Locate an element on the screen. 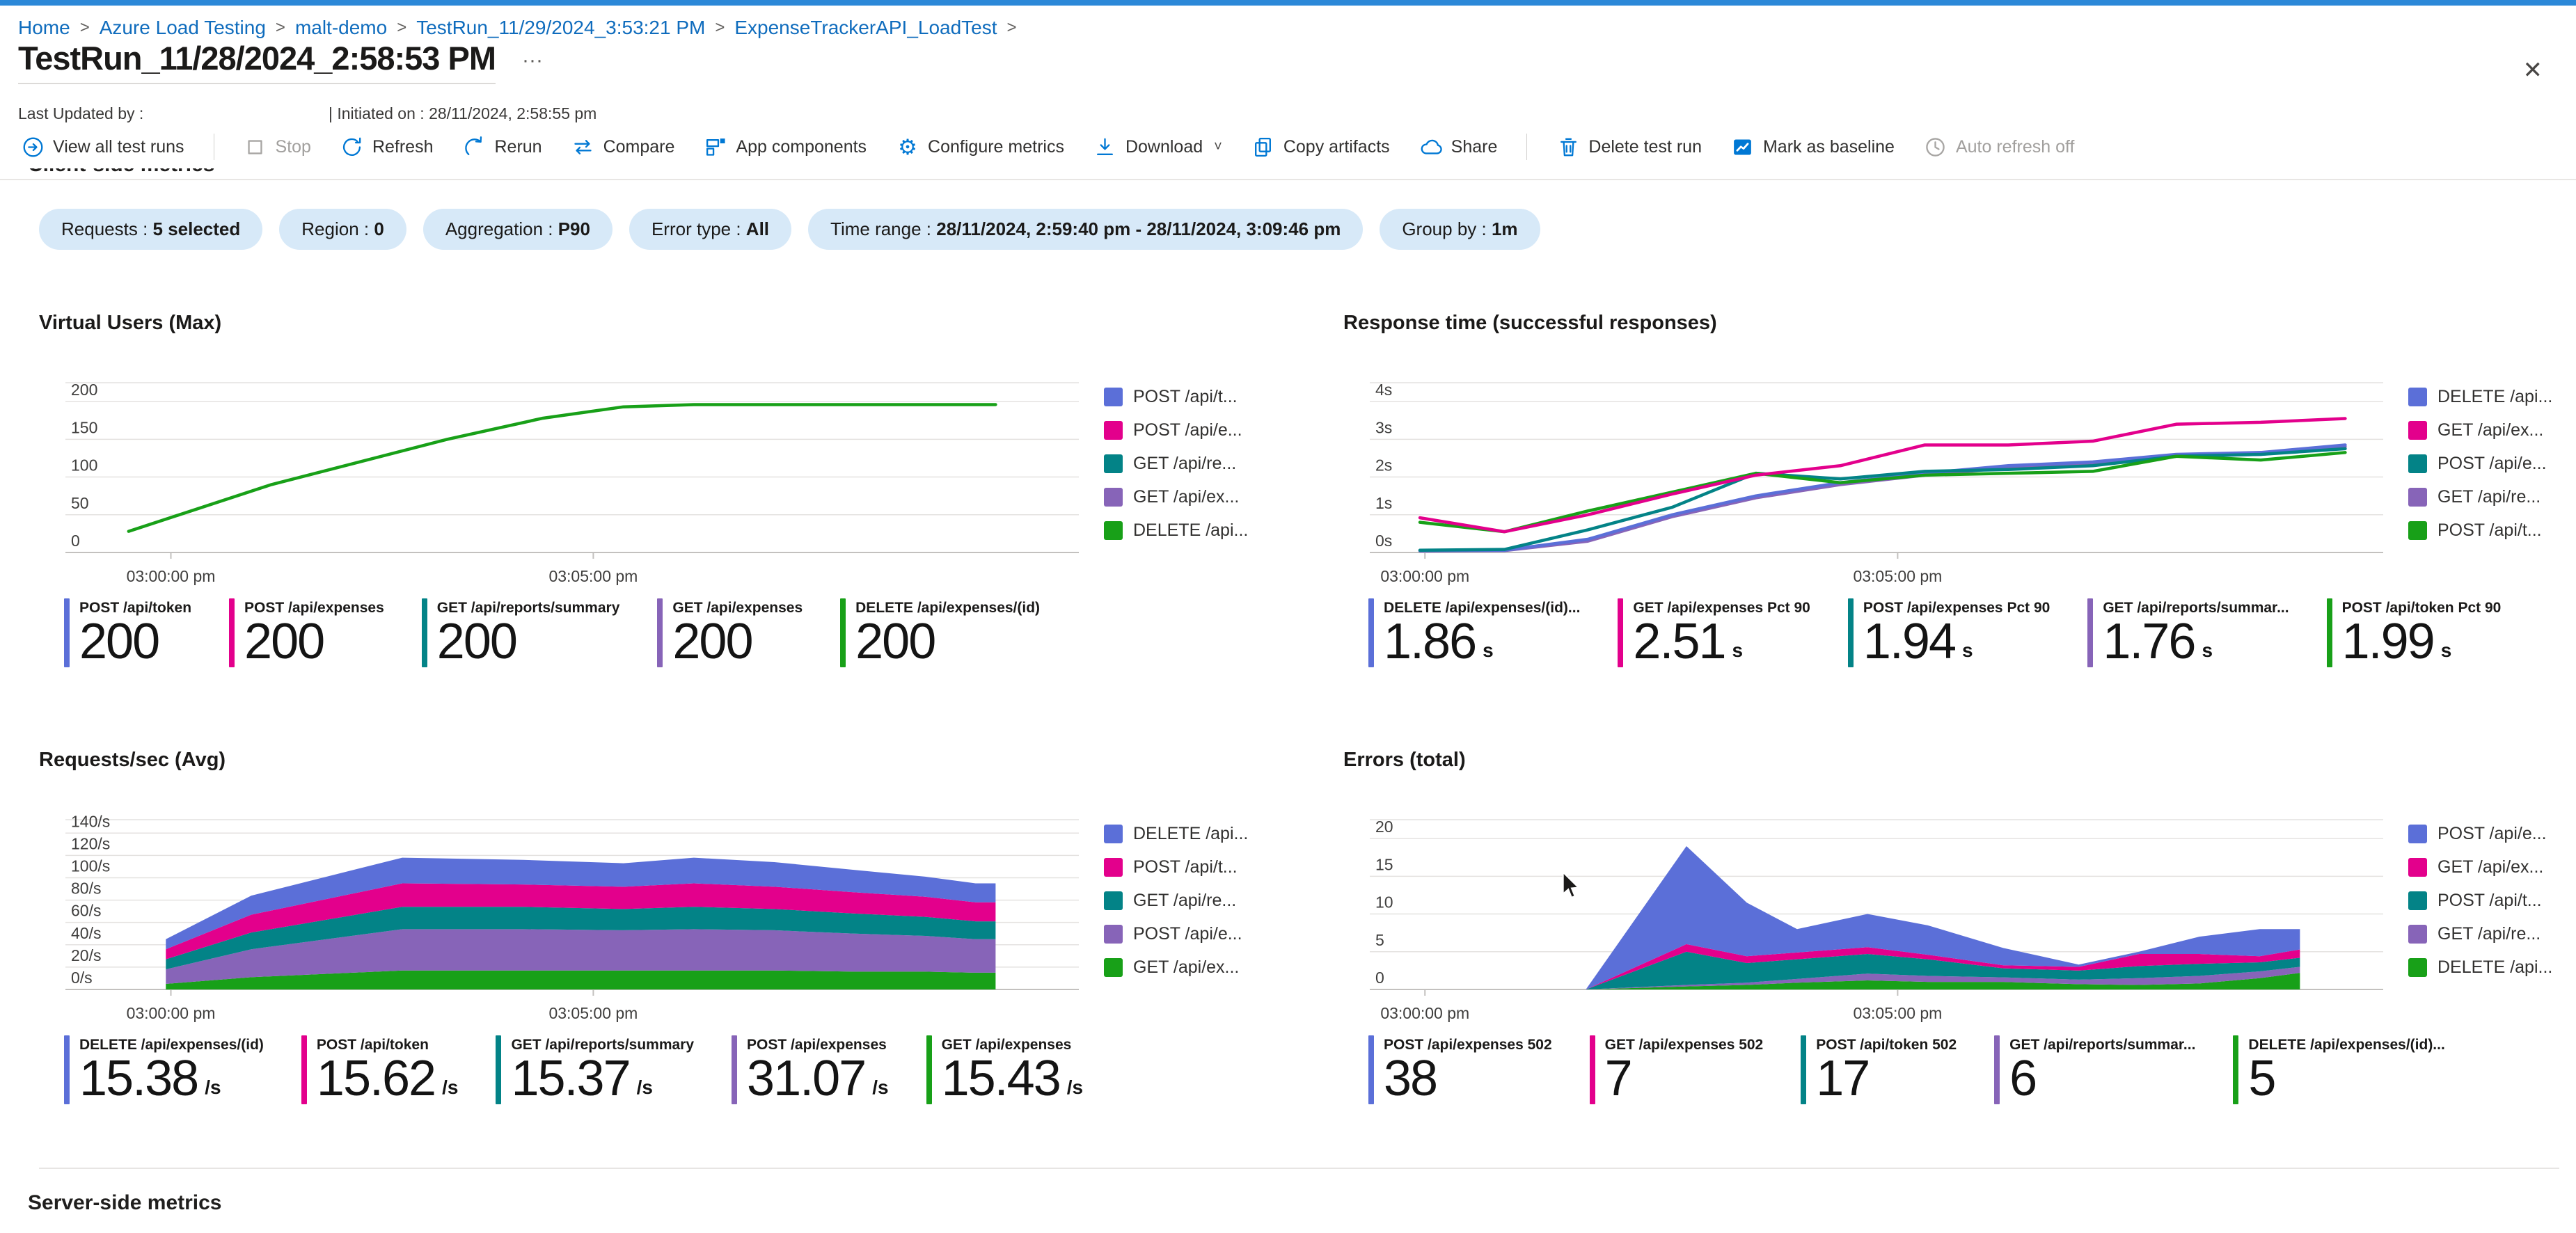  toolbar-stop-button: Stop is located at coordinates (277, 147).